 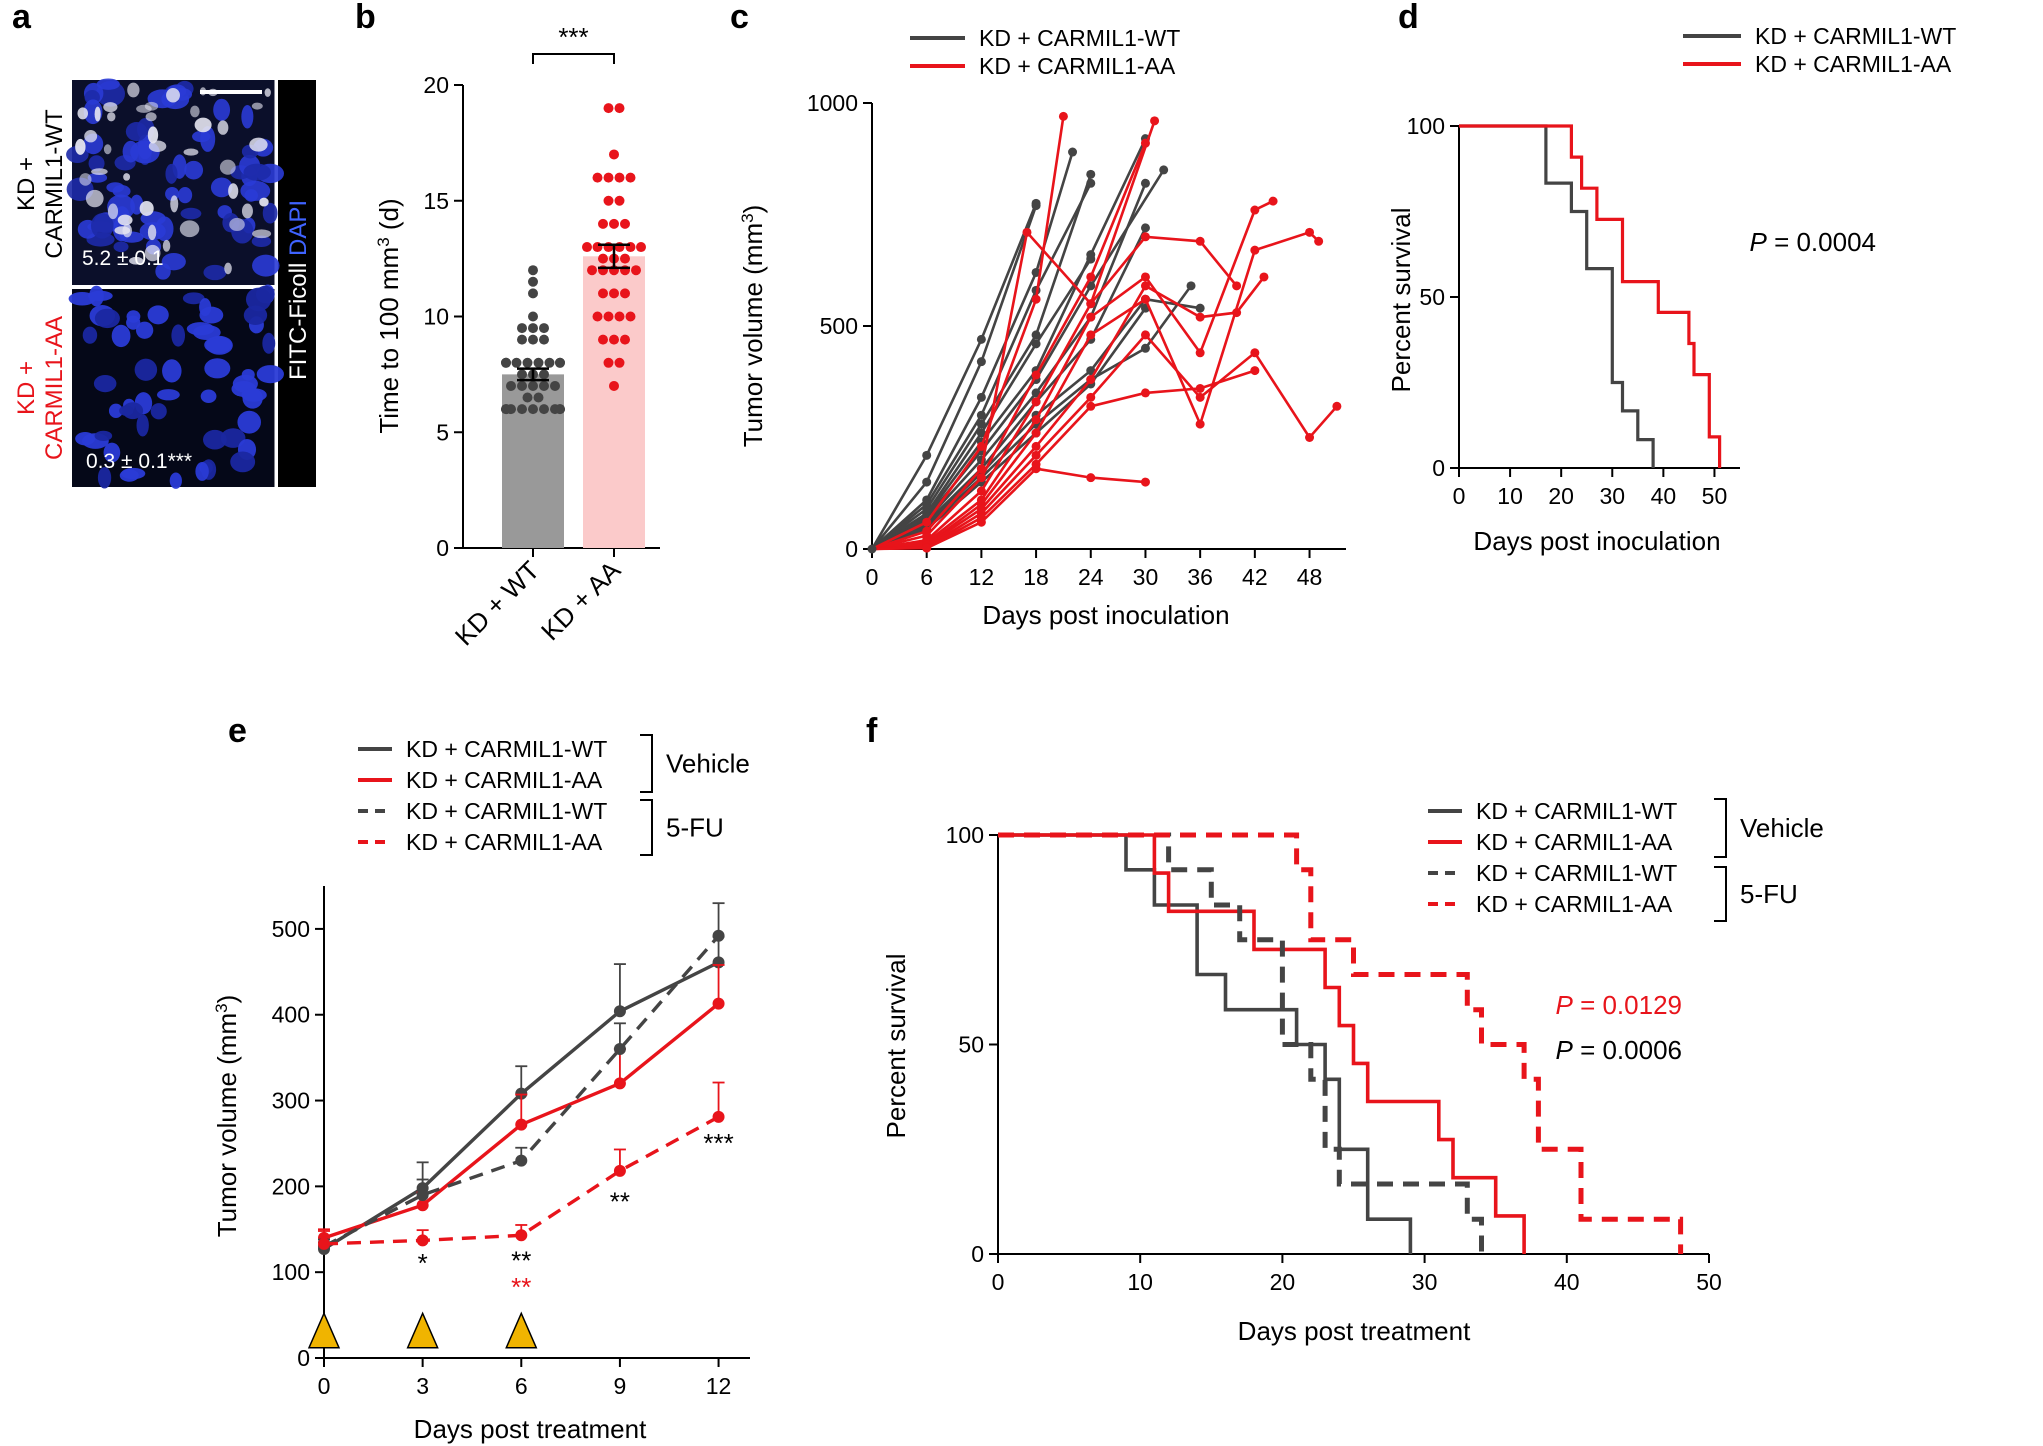 What do you see at coordinates (1596, 541) in the screenshot?
I see `x-axis-label: Days post inoculation` at bounding box center [1596, 541].